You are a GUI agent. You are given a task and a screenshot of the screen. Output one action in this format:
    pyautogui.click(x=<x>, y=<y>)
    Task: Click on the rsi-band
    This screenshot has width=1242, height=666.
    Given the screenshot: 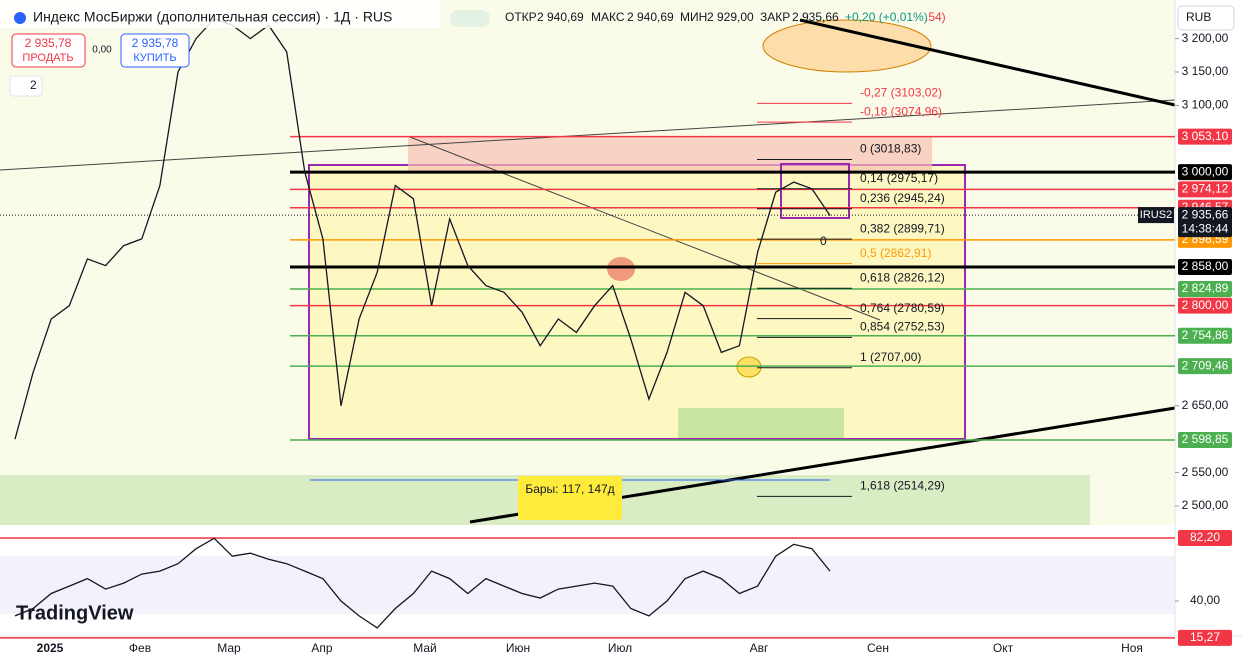 What is the action you would take?
    pyautogui.click(x=587, y=585)
    